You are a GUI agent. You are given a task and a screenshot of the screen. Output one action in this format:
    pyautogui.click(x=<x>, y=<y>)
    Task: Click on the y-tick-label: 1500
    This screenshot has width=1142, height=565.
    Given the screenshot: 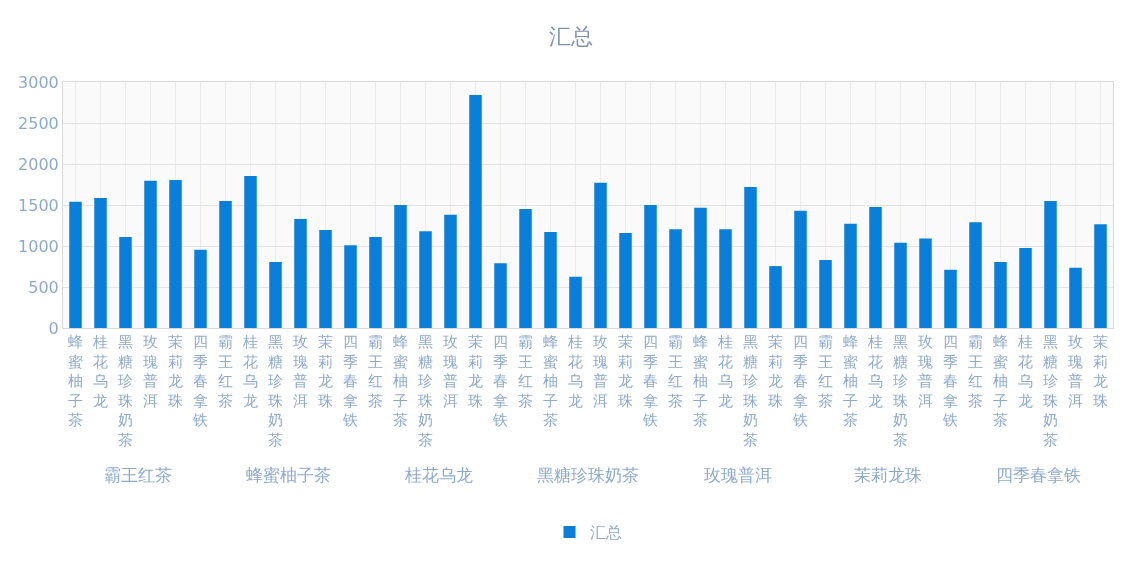 What is the action you would take?
    pyautogui.click(x=38, y=205)
    